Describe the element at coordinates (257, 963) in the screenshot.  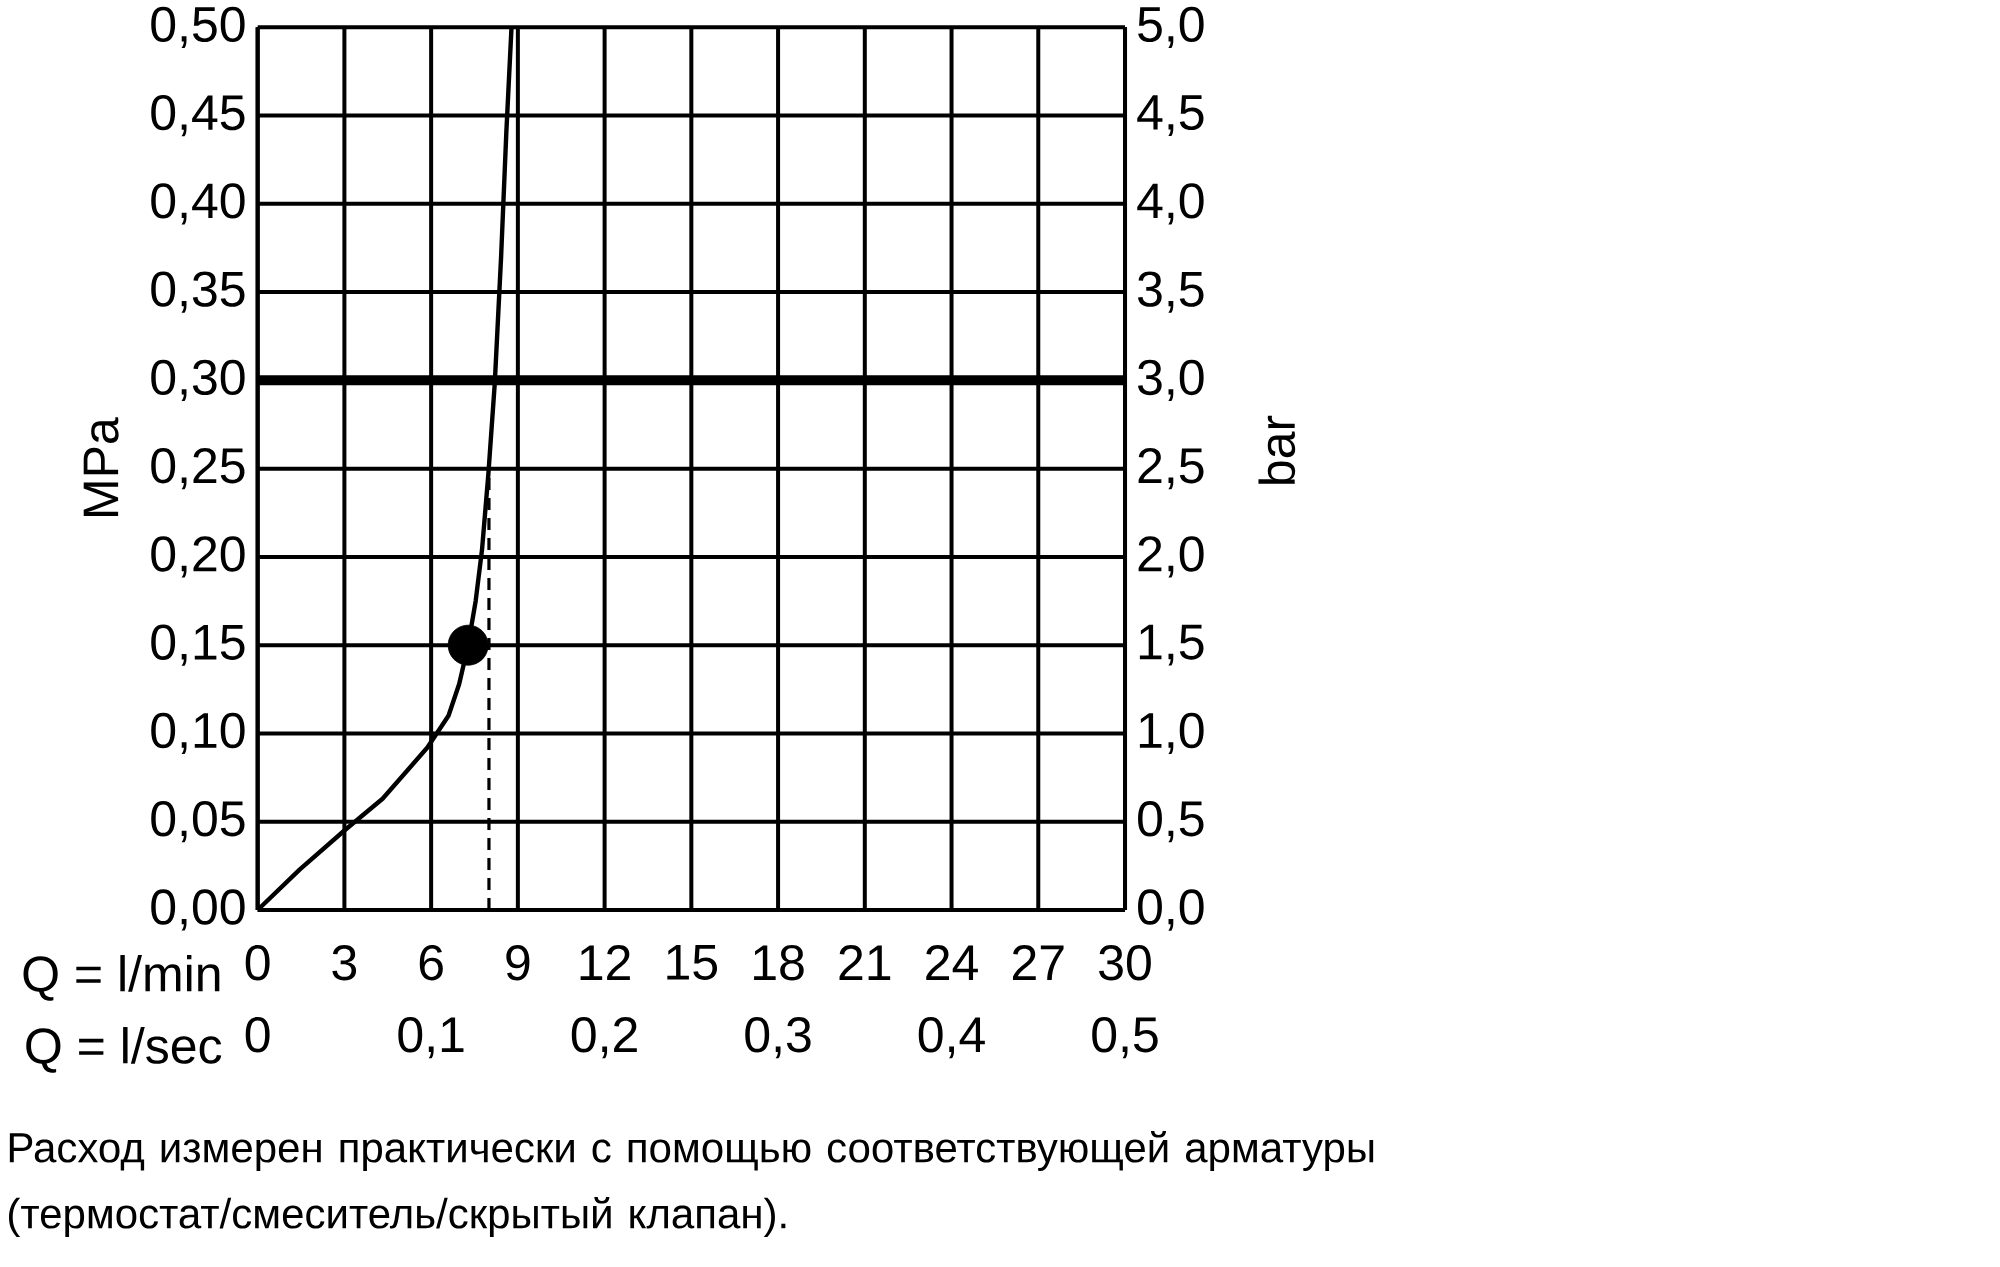
I see `x-tick-label: 0` at that location.